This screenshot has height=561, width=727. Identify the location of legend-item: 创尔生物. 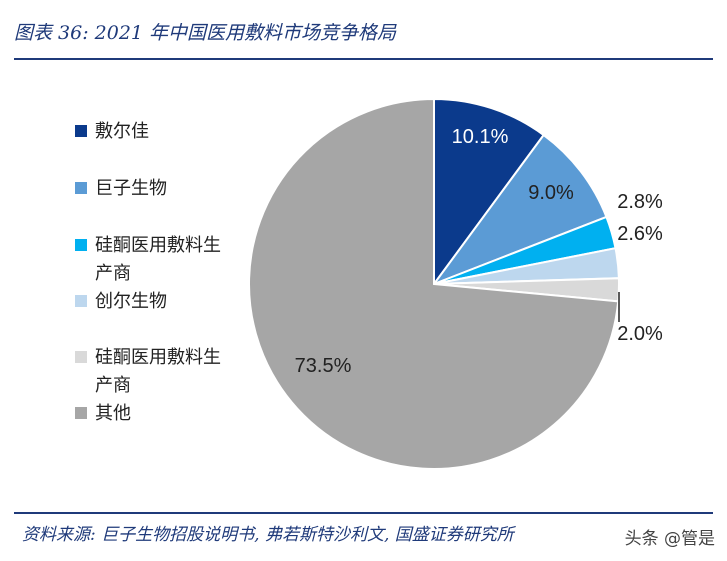
(155, 302).